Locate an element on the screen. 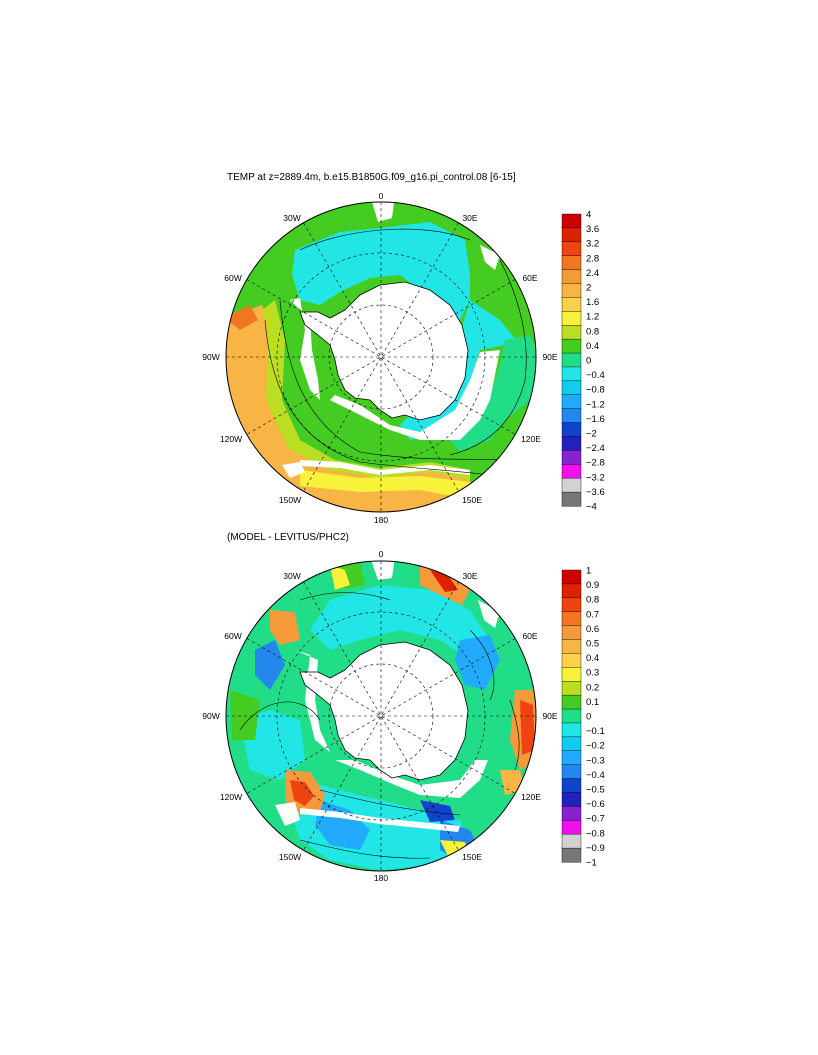 This screenshot has height=1055, width=818. colorbar-label: 2 is located at coordinates (588, 288).